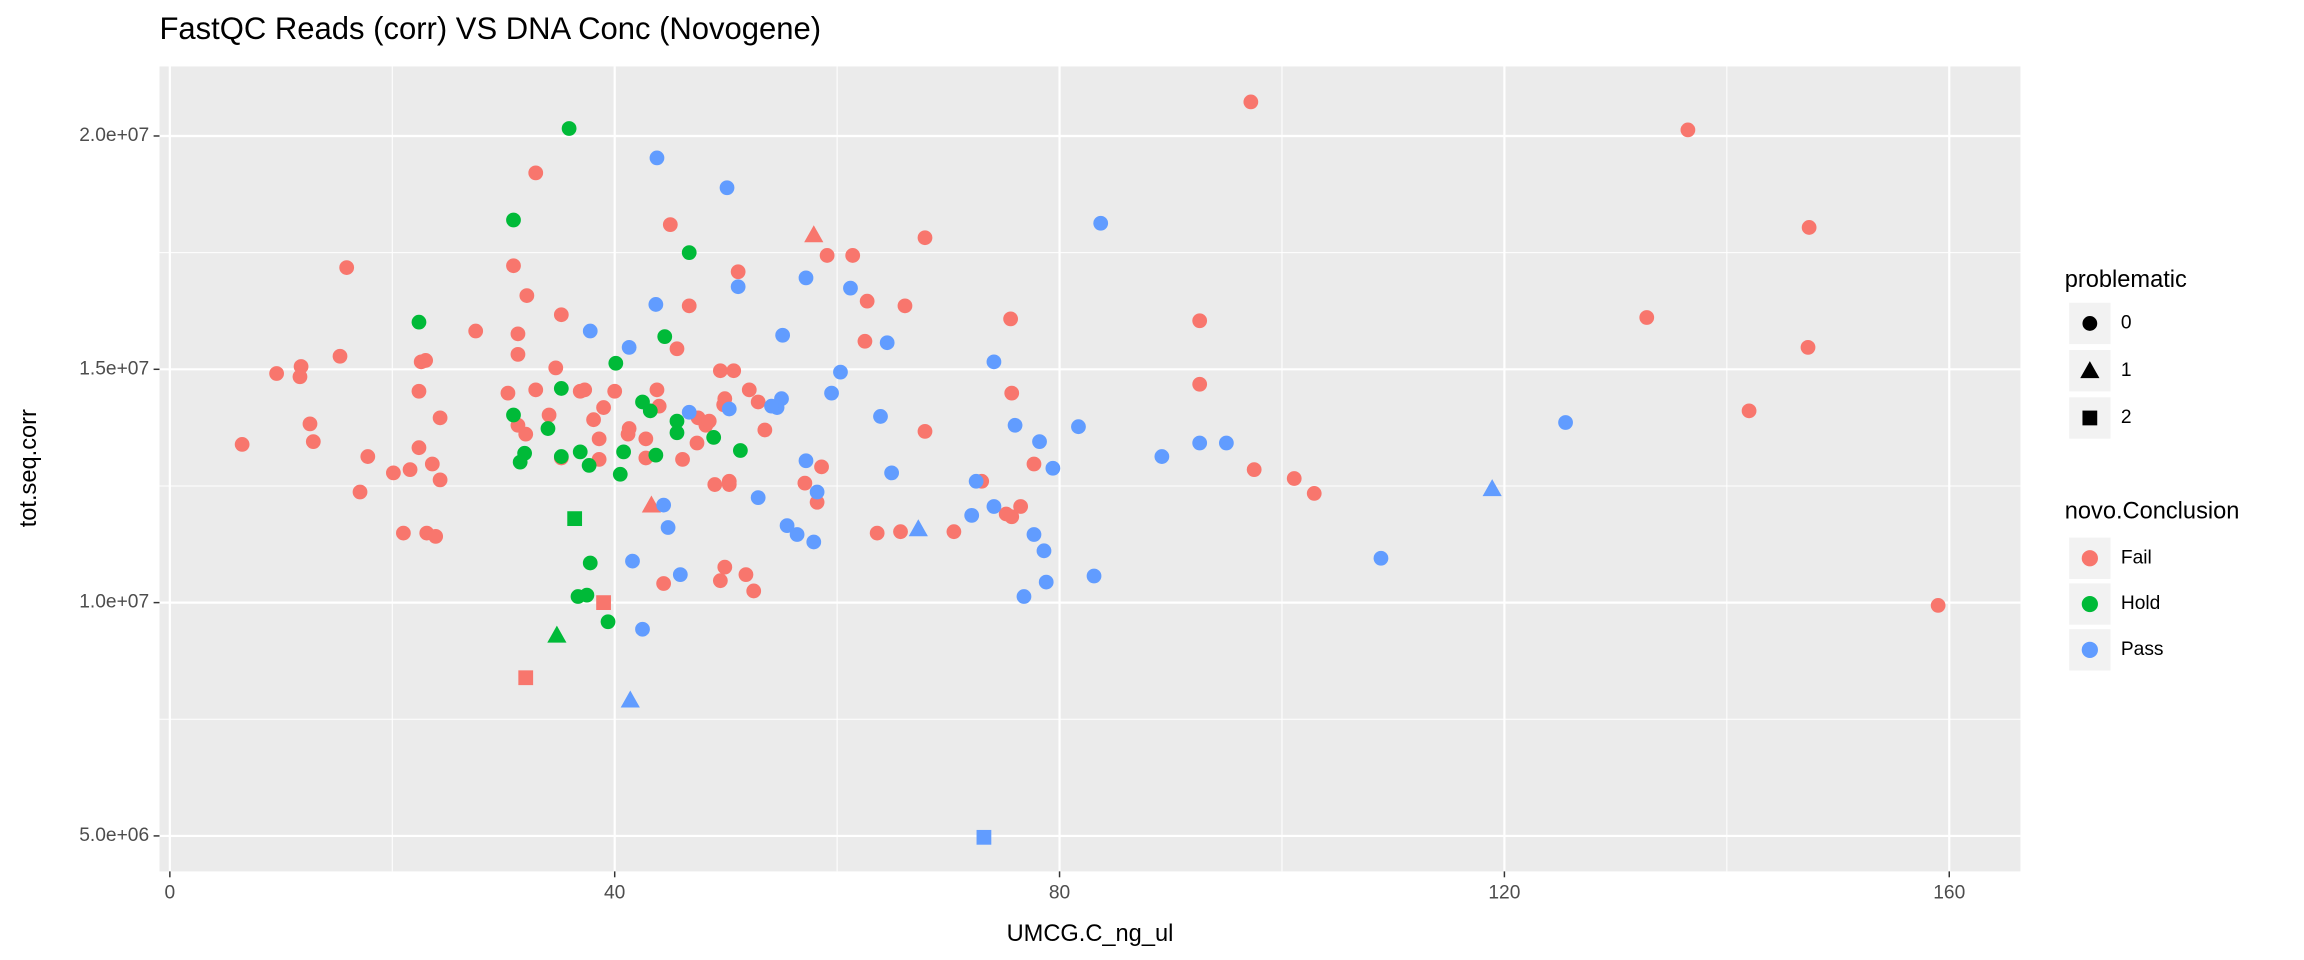 The image size is (2304, 960). I want to click on legend-label: Hold, so click(2140, 603).